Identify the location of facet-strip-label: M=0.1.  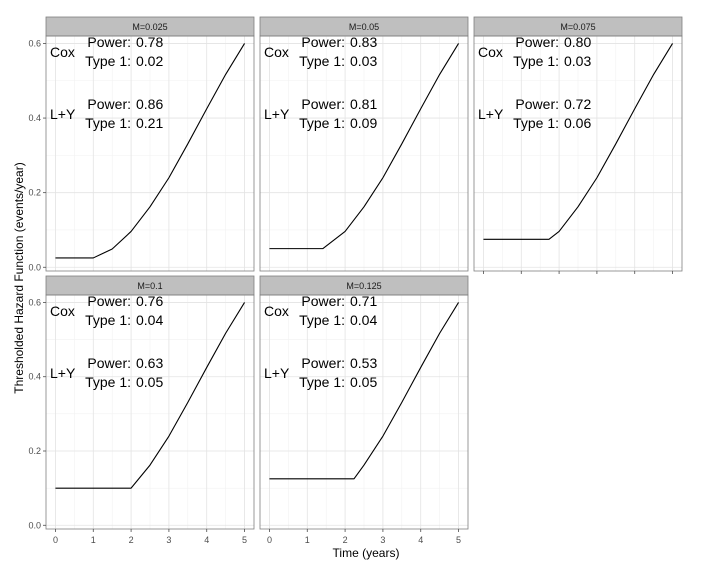
(149, 286).